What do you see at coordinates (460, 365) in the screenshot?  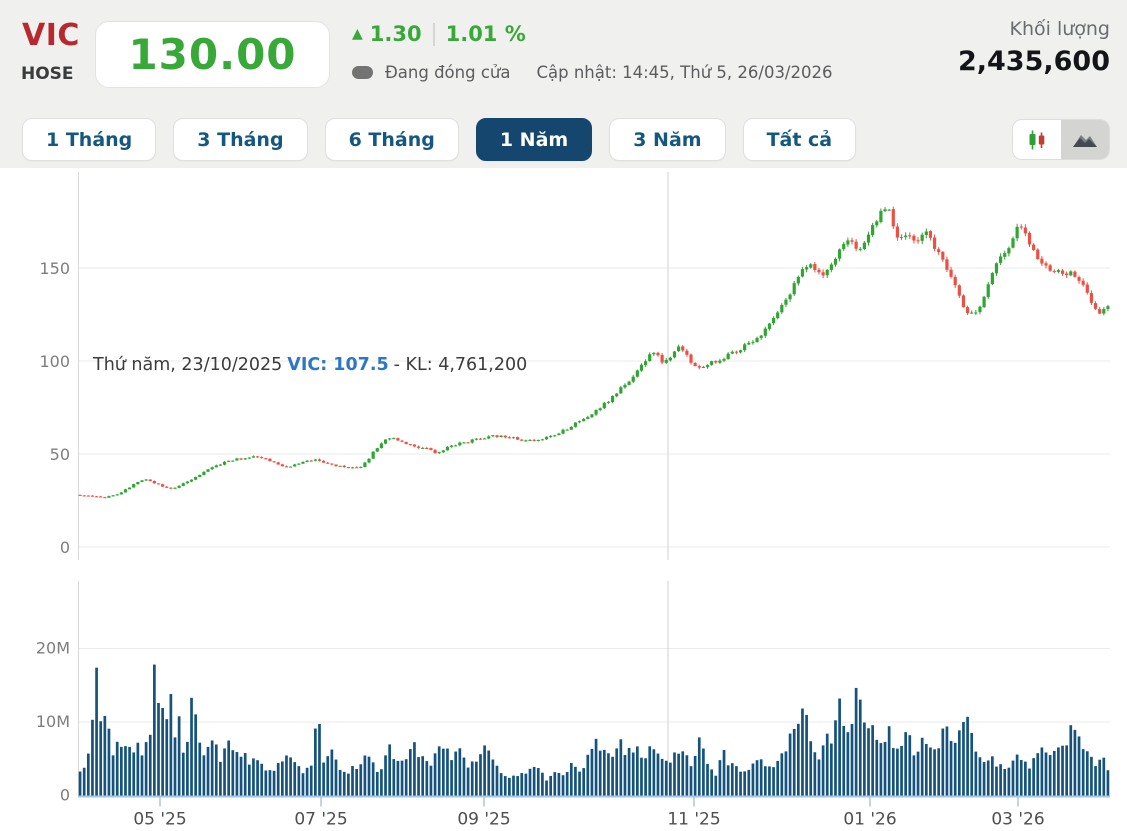 I see `tooltip-volume: - KL: 4,761,200` at bounding box center [460, 365].